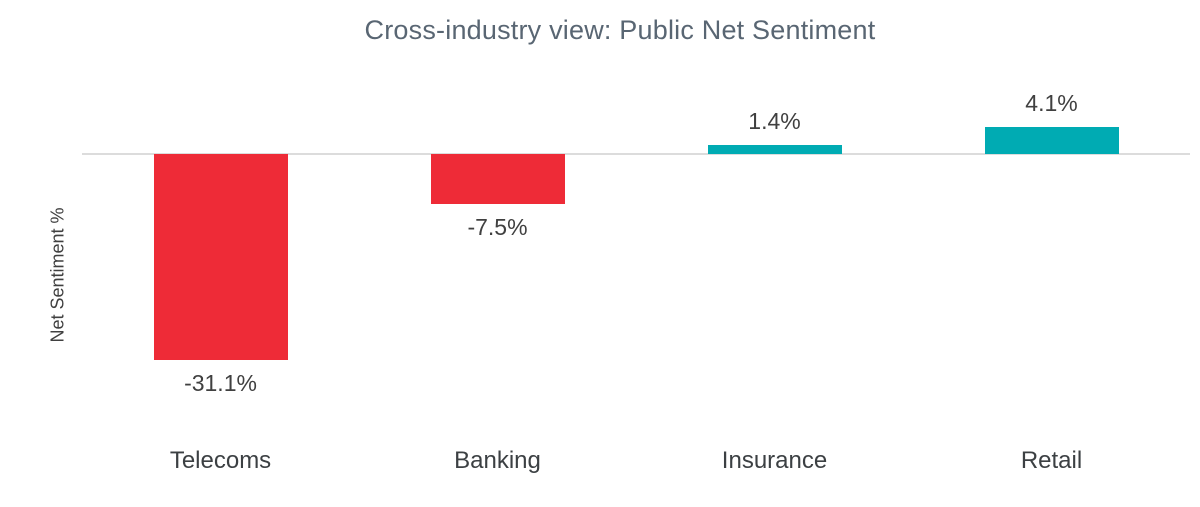 Image resolution: width=1200 pixels, height=507 pixels. What do you see at coordinates (1051, 140) in the screenshot?
I see `bar-retail` at bounding box center [1051, 140].